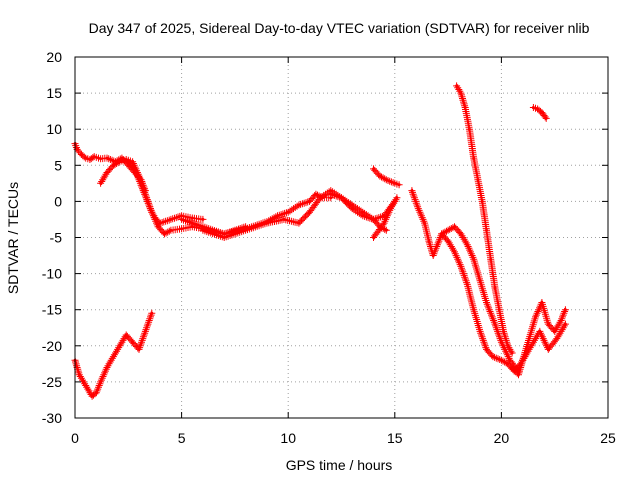  Describe the element at coordinates (52, 346) in the screenshot. I see `y-tick-label: -20` at that location.